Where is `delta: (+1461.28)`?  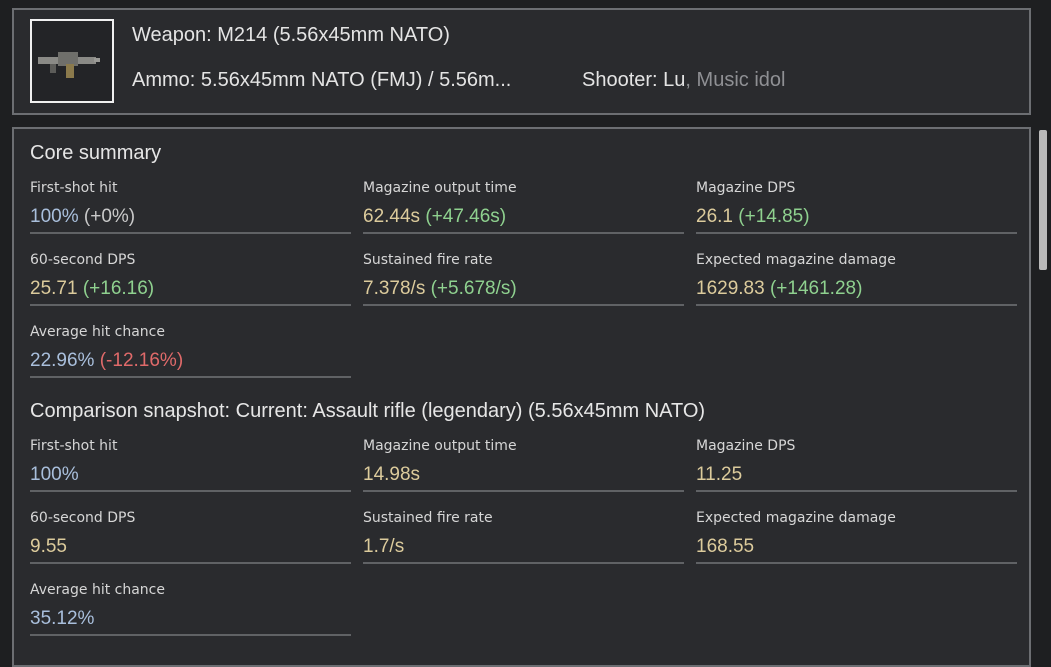 delta: (+1461.28) is located at coordinates (816, 288).